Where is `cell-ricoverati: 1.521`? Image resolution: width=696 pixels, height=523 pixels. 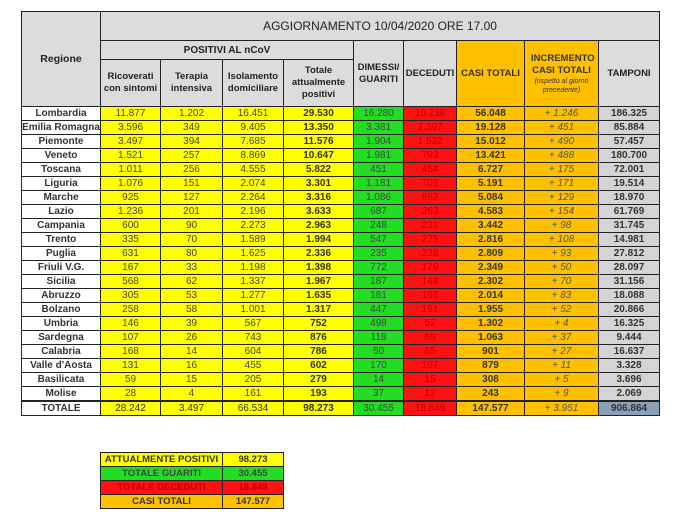
cell-ricoverati: 1.521 is located at coordinates (130, 155).